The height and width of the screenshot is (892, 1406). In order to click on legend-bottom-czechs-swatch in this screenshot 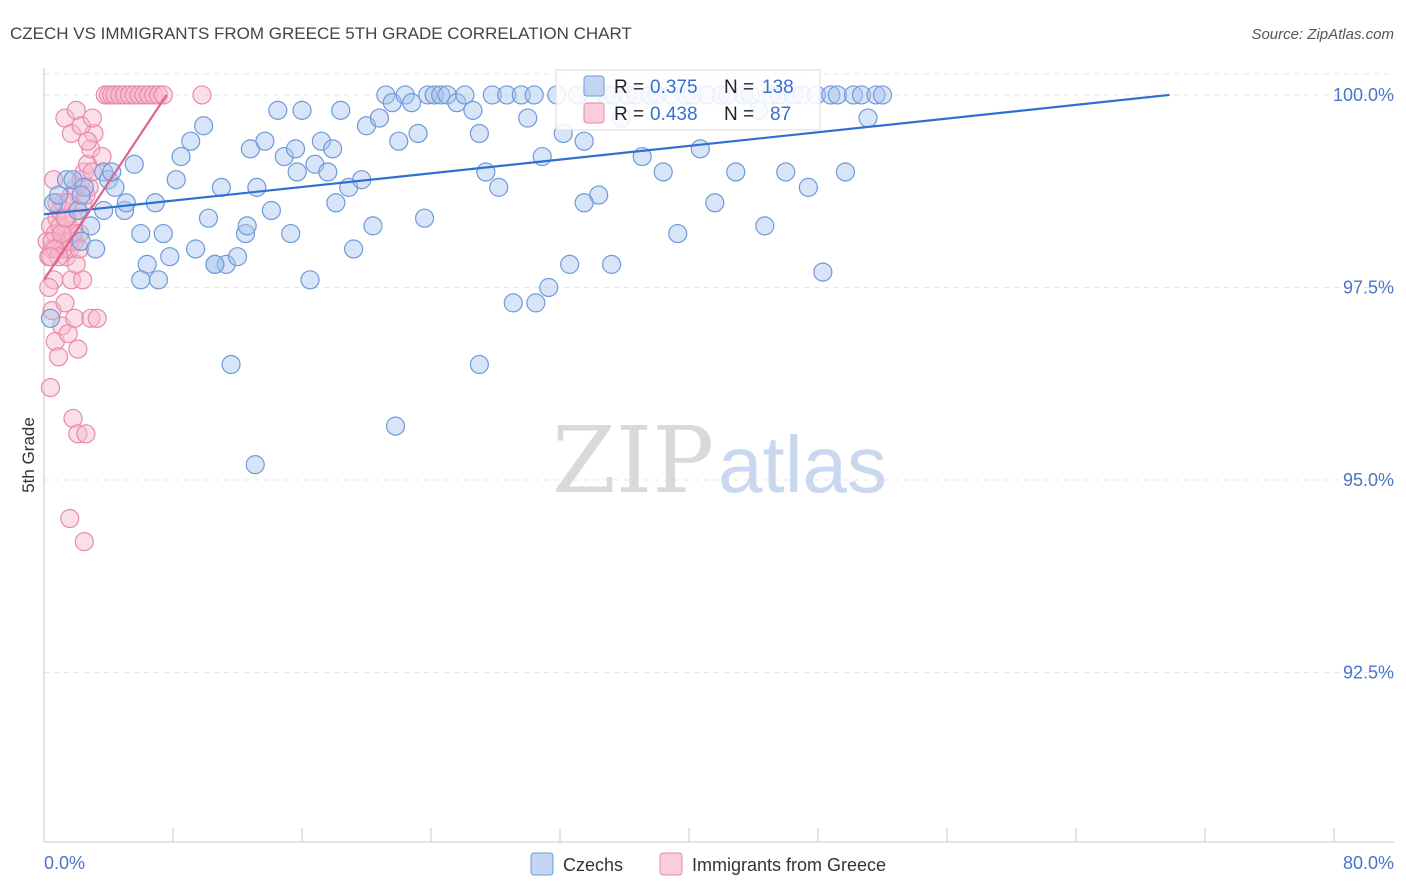, I will do `click(542, 864)`.